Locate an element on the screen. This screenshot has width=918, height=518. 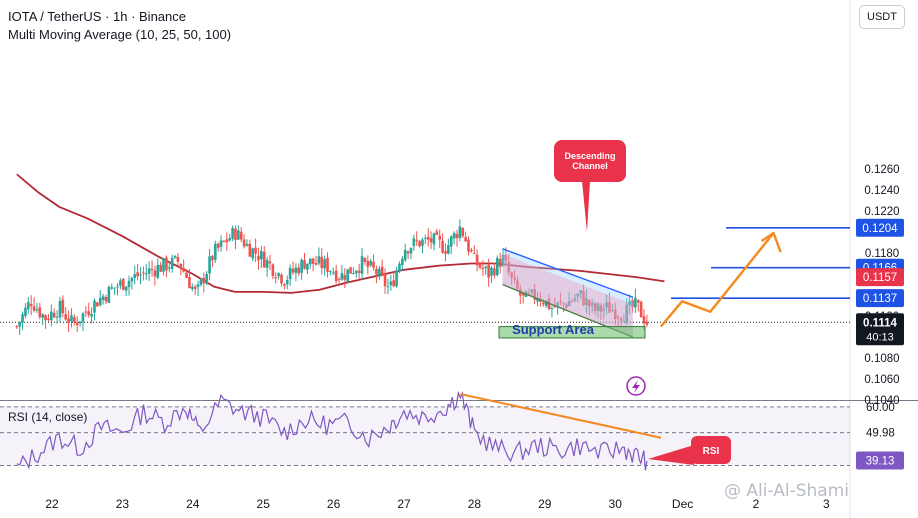
rsi-current-badge is located at coordinates (880, 460).